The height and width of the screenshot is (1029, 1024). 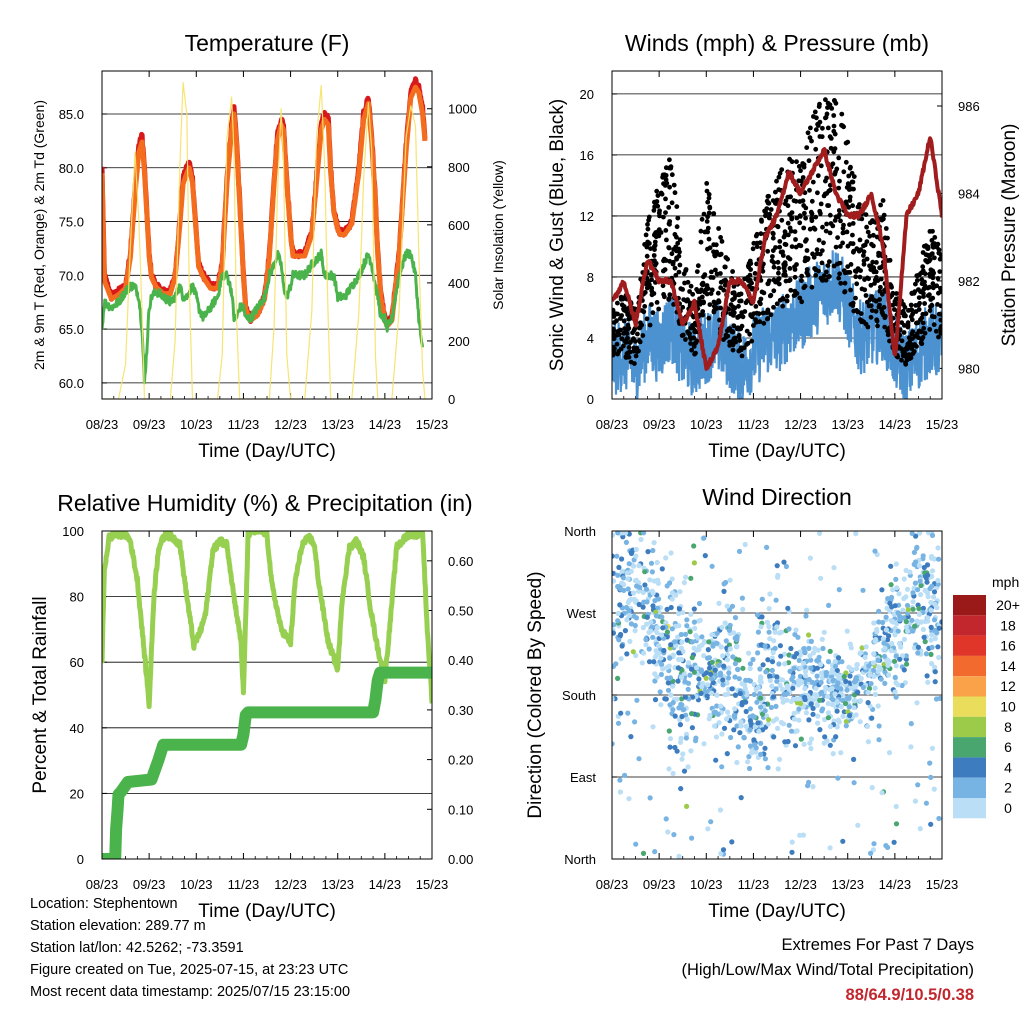 What do you see at coordinates (196, 424) in the screenshot?
I see `x-tick-label: 10/23` at bounding box center [196, 424].